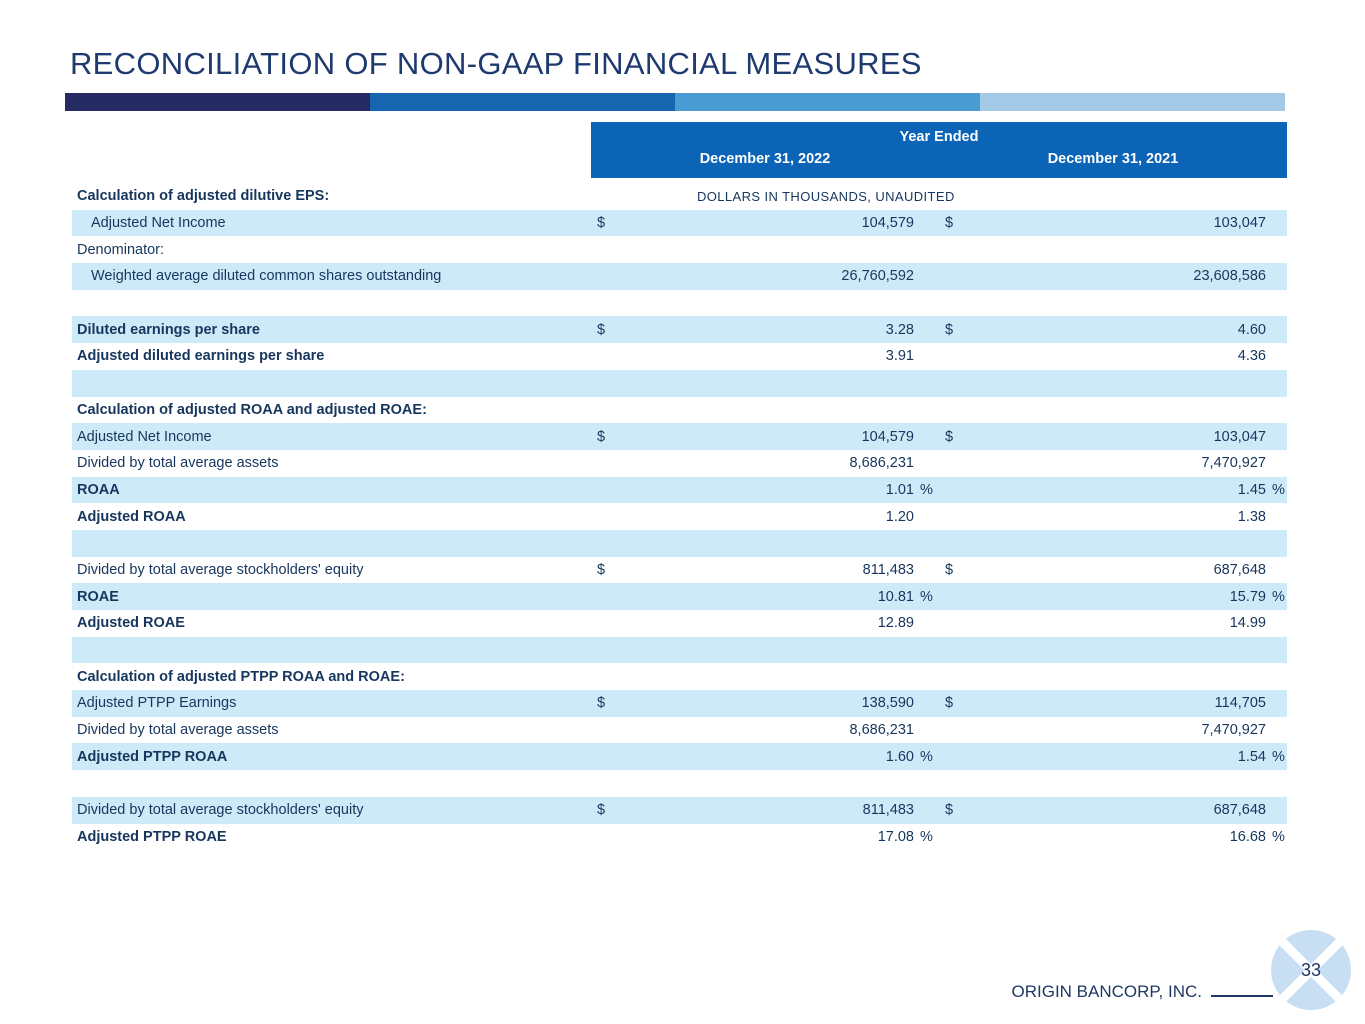 This screenshot has width=1365, height=1024. I want to click on value-2021: 15.79, so click(1247, 596).